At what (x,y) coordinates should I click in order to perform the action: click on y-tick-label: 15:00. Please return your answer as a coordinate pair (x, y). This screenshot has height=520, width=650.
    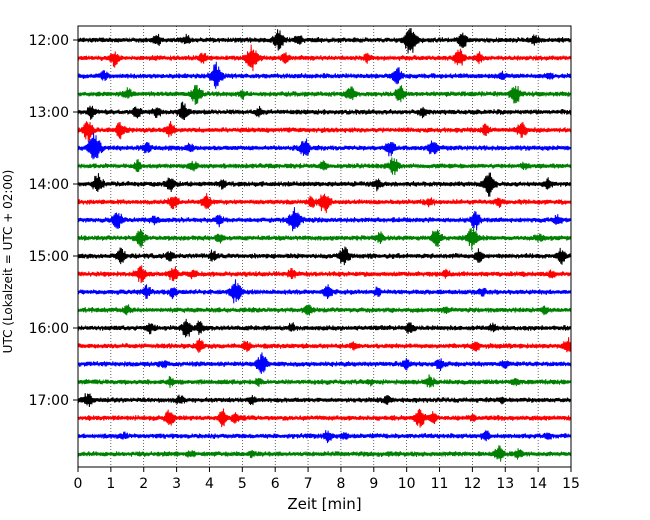
    Looking at the image, I should click on (49, 257).